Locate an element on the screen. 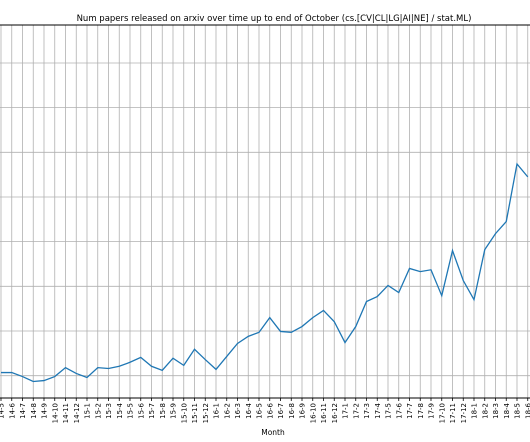 The image size is (530, 442). x-tick-label: 15-9 is located at coordinates (174, 411).